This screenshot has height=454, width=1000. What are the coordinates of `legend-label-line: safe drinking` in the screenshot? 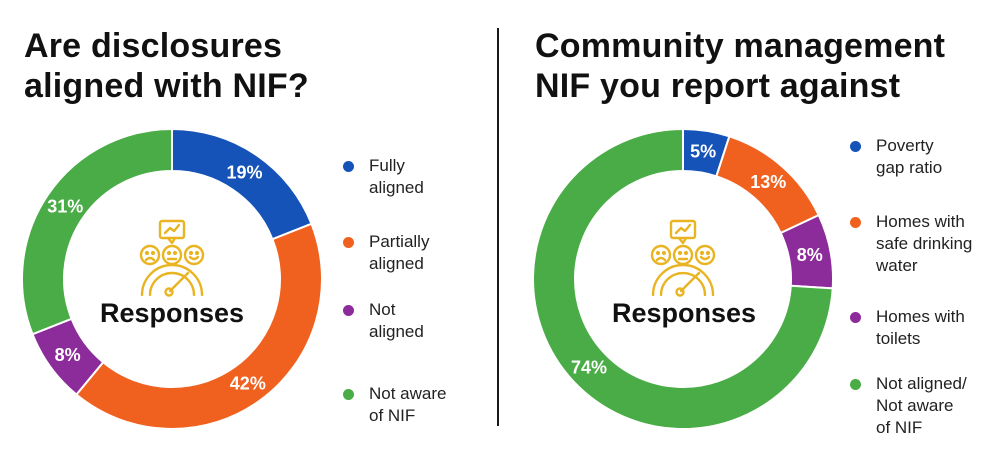 It's located at (924, 243).